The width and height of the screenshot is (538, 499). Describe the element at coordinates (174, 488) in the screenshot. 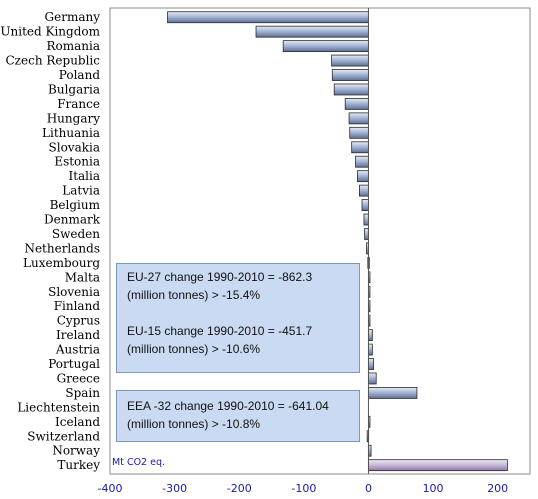

I see `x-tick-label: -300` at that location.